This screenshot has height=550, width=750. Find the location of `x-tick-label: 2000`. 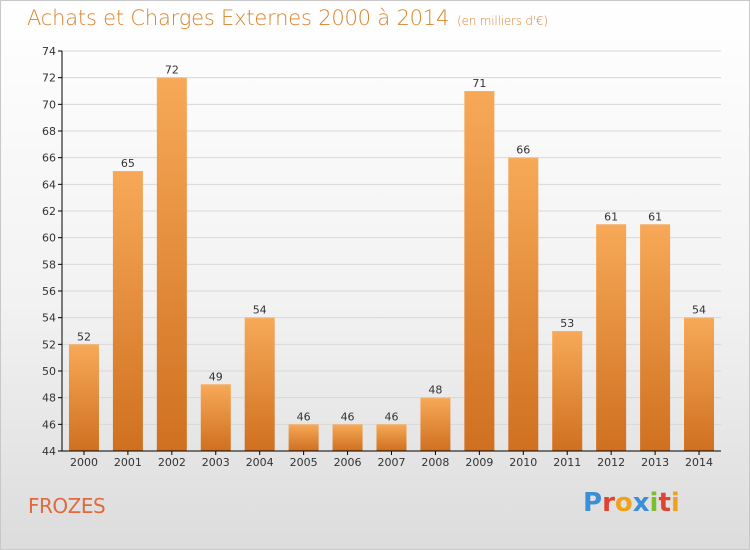

x-tick-label: 2000 is located at coordinates (84, 462).